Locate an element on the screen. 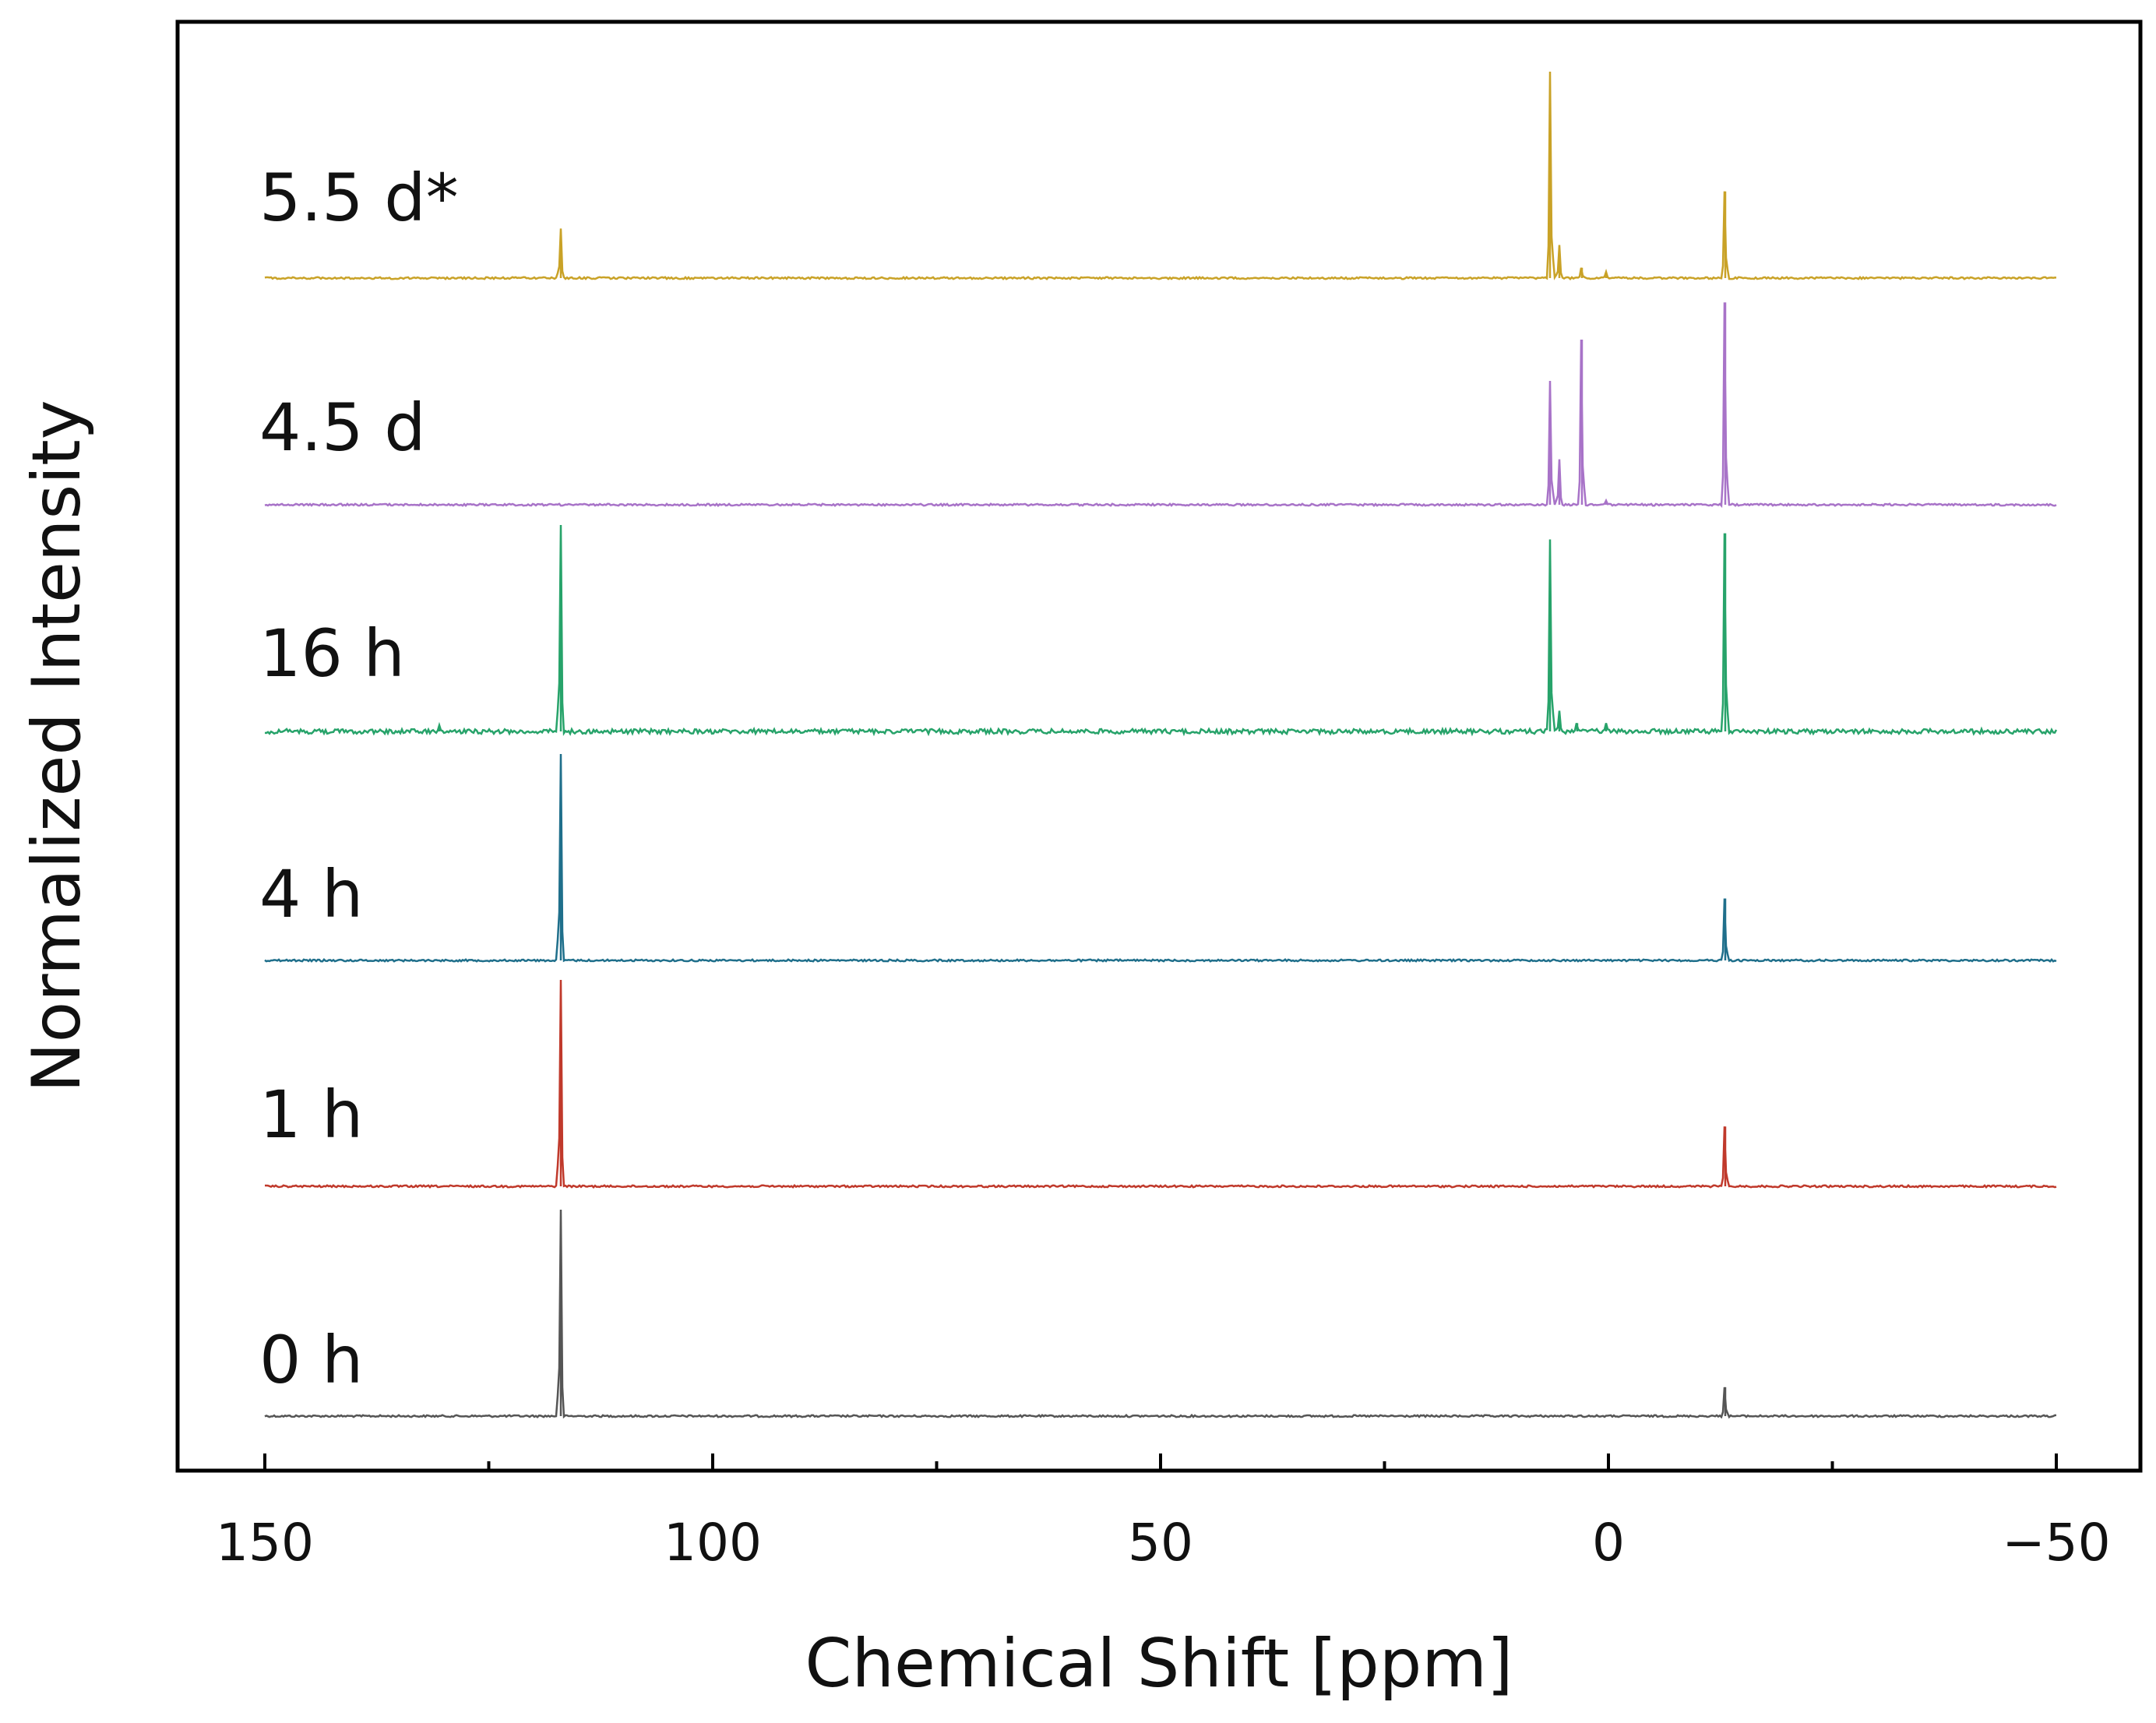  x-axis-title: Chemical Shift [ppm] is located at coordinates (1159, 1664).